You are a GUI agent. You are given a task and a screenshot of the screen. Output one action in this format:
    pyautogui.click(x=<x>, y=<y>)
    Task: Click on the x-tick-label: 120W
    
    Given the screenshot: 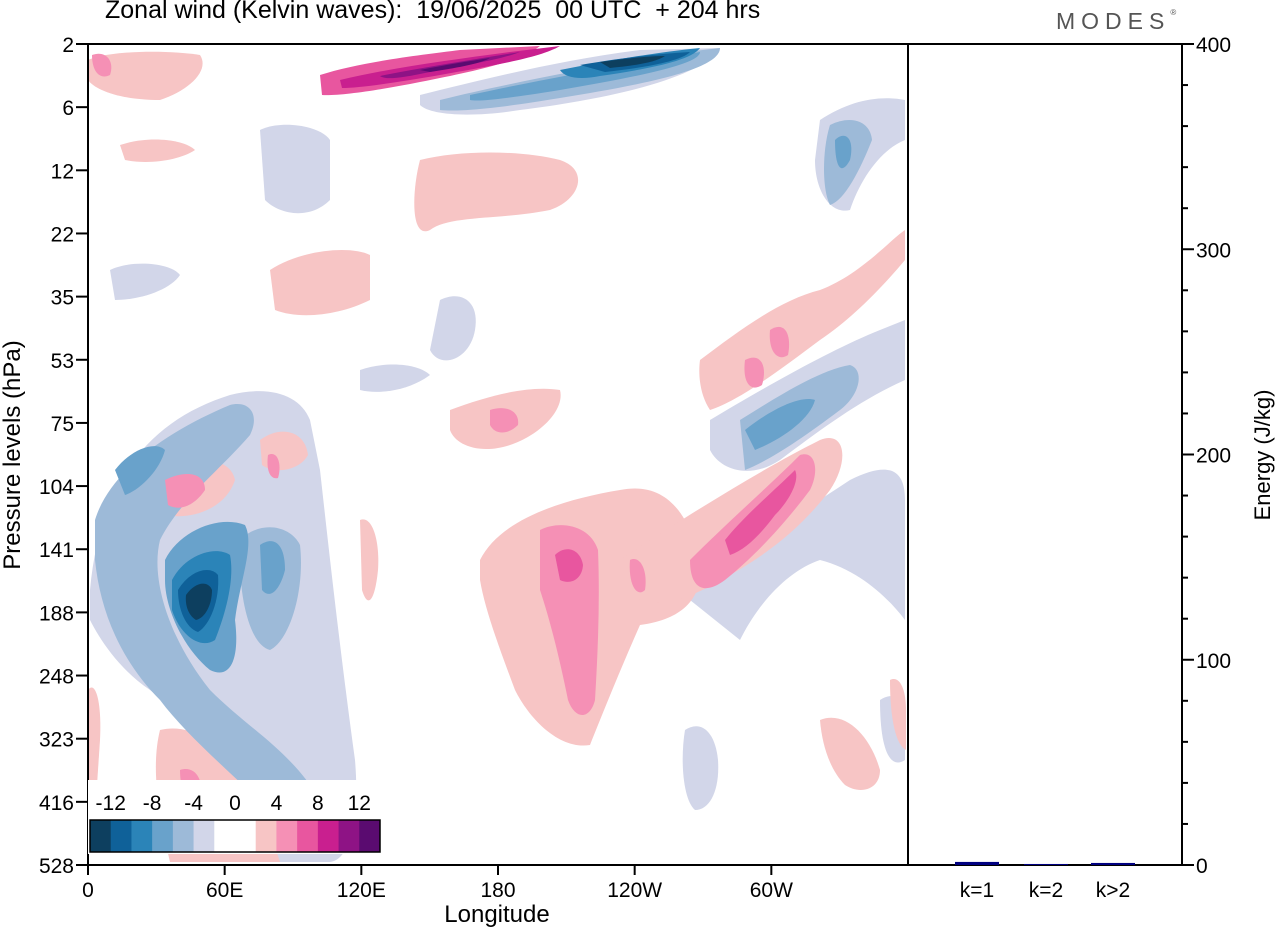 What is the action you would take?
    pyautogui.click(x=634, y=890)
    